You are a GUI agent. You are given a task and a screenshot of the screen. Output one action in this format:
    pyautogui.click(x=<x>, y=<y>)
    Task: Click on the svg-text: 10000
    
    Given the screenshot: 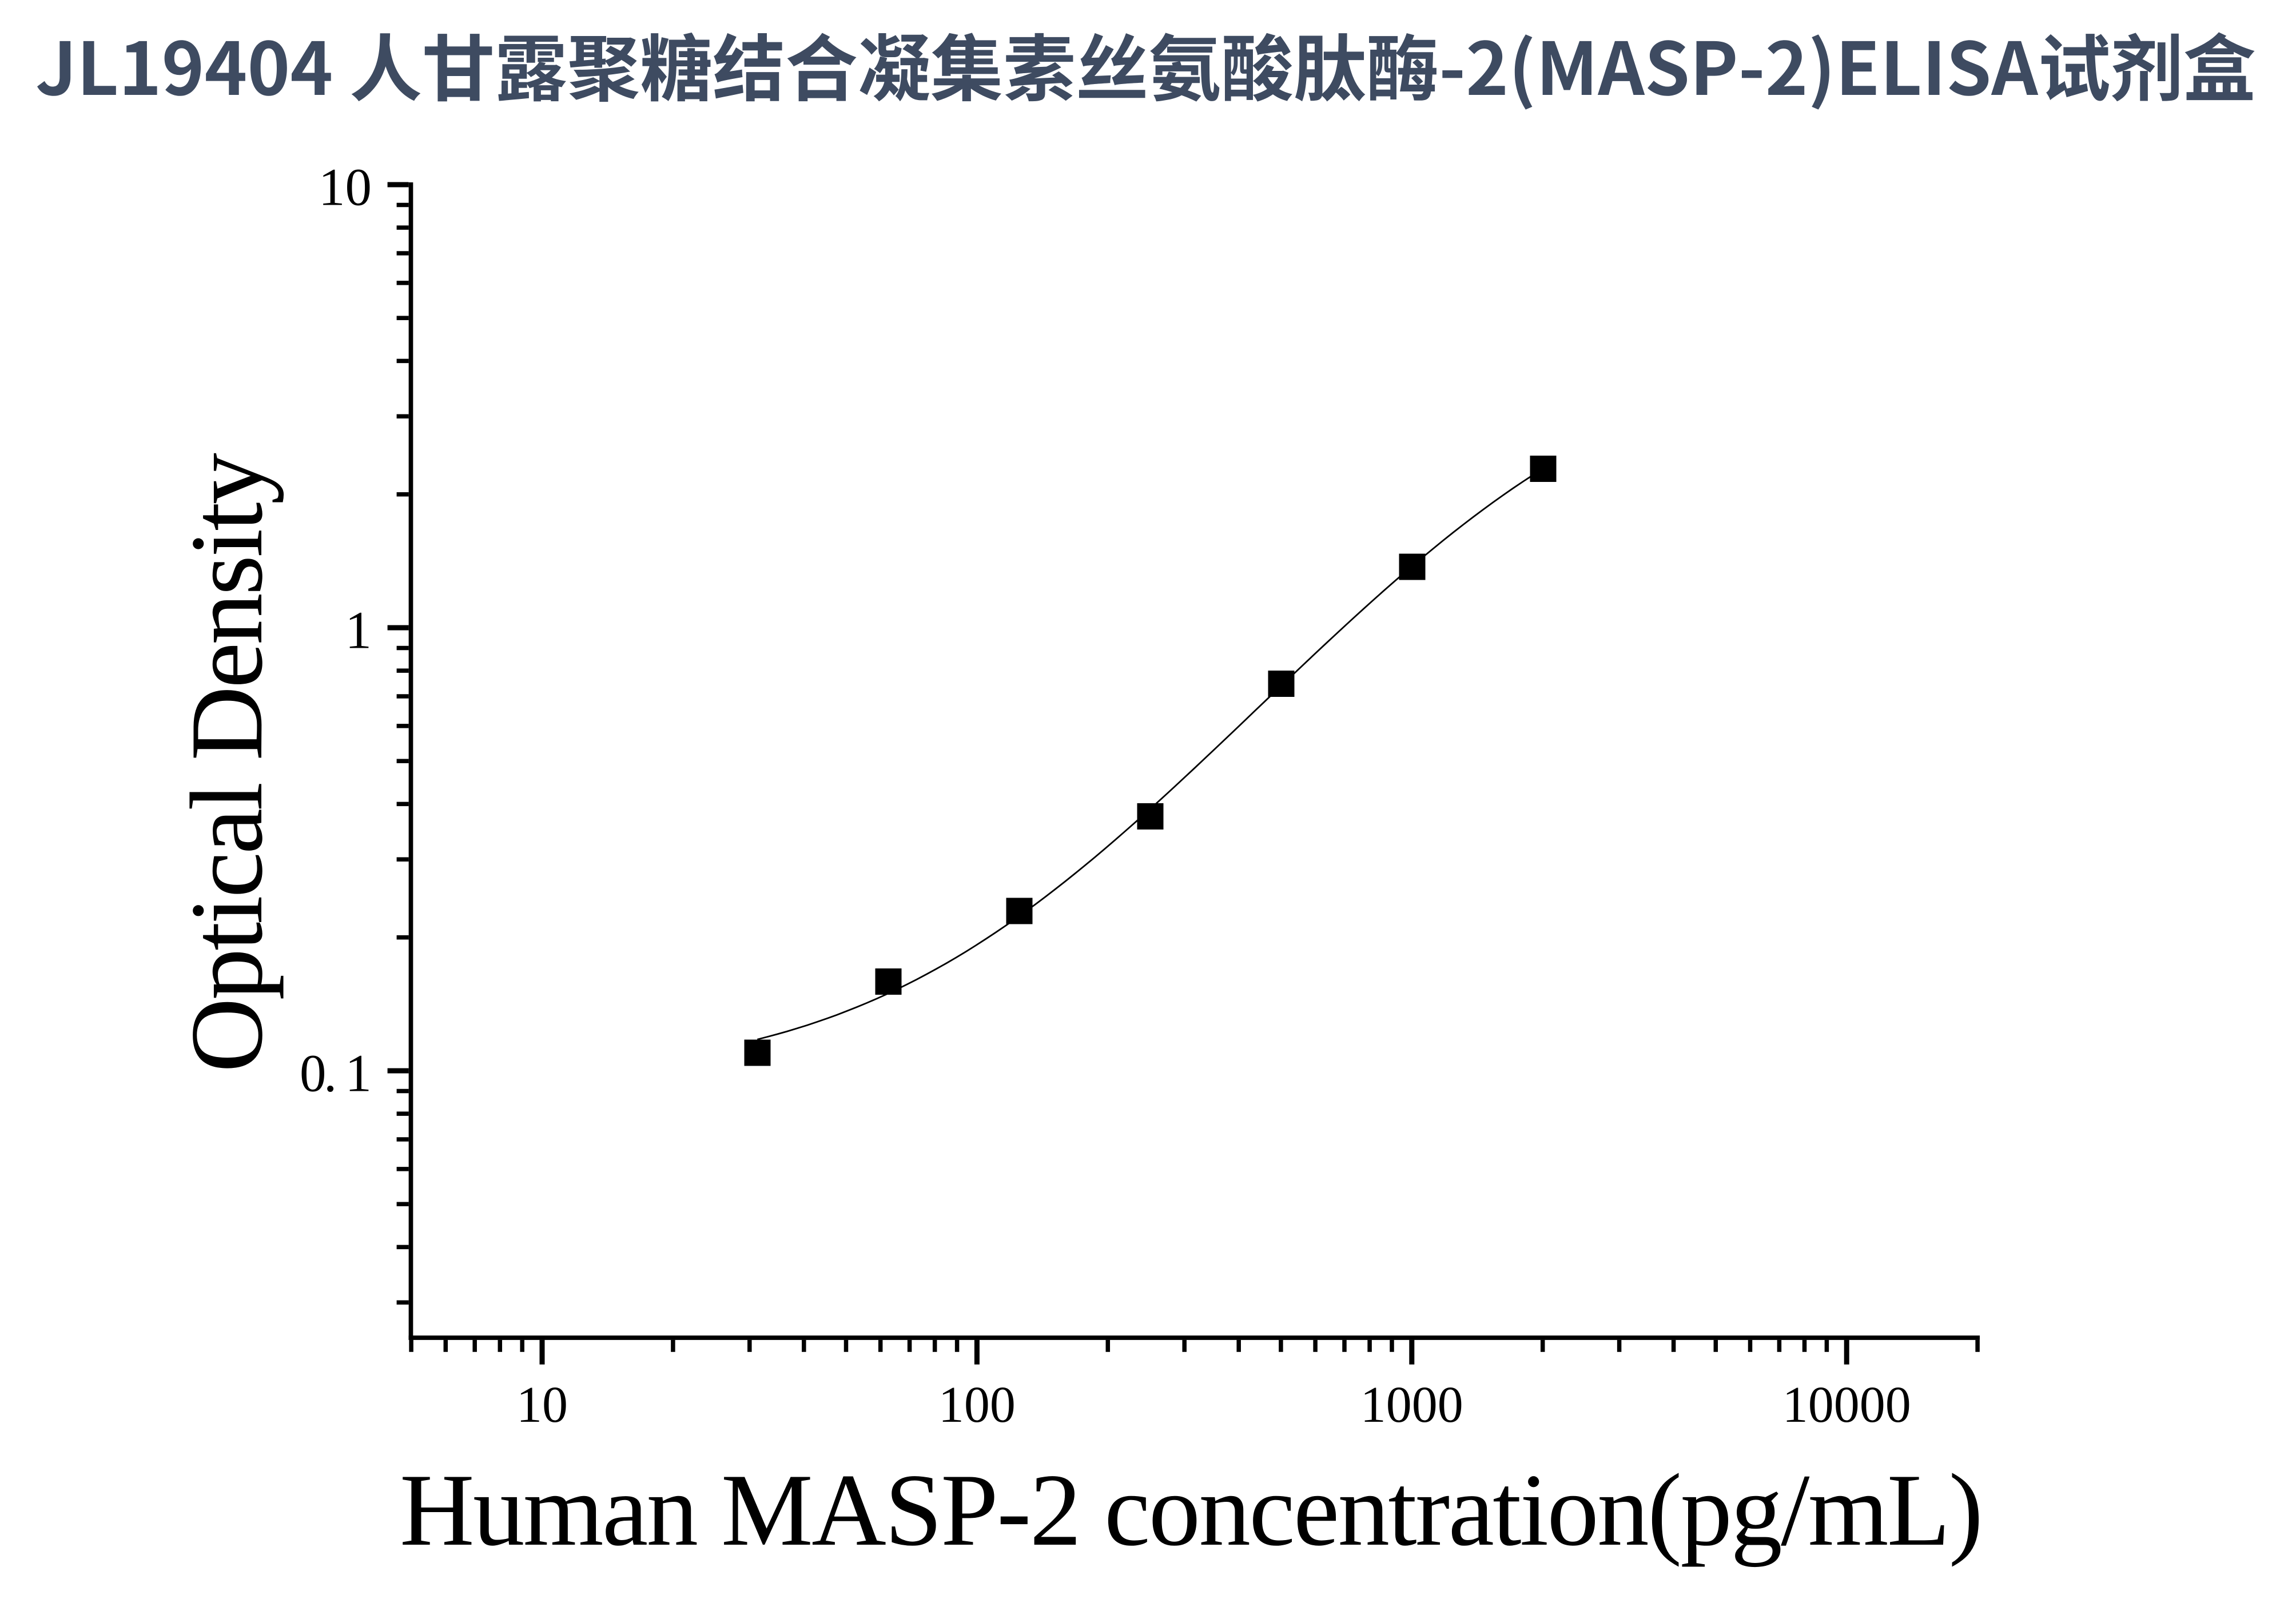 What is the action you would take?
    pyautogui.click(x=1847, y=1405)
    